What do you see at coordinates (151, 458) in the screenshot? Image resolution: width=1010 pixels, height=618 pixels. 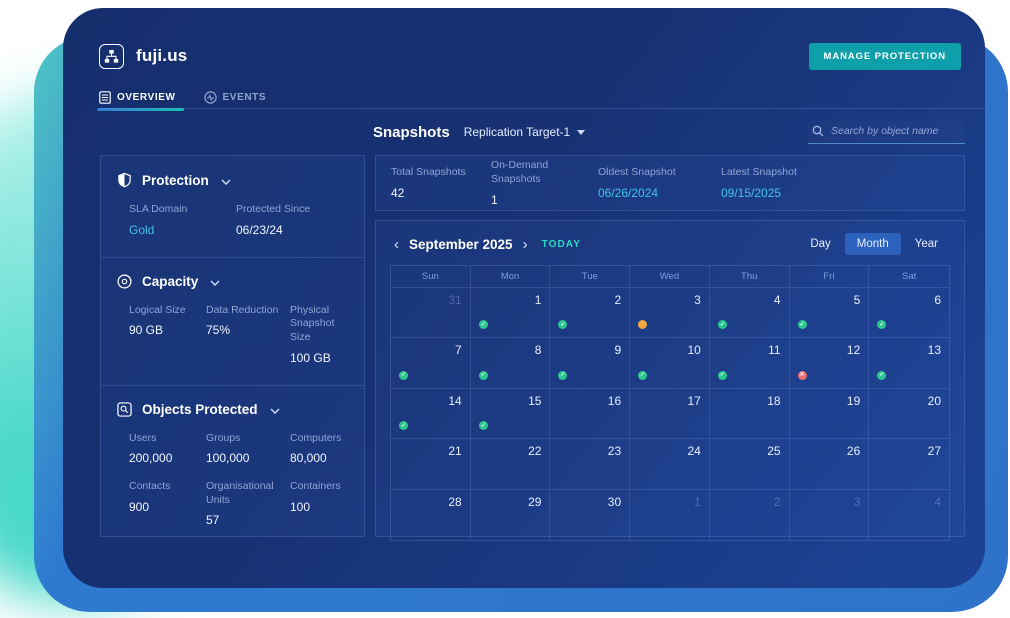 I see `field-value: 200,000` at bounding box center [151, 458].